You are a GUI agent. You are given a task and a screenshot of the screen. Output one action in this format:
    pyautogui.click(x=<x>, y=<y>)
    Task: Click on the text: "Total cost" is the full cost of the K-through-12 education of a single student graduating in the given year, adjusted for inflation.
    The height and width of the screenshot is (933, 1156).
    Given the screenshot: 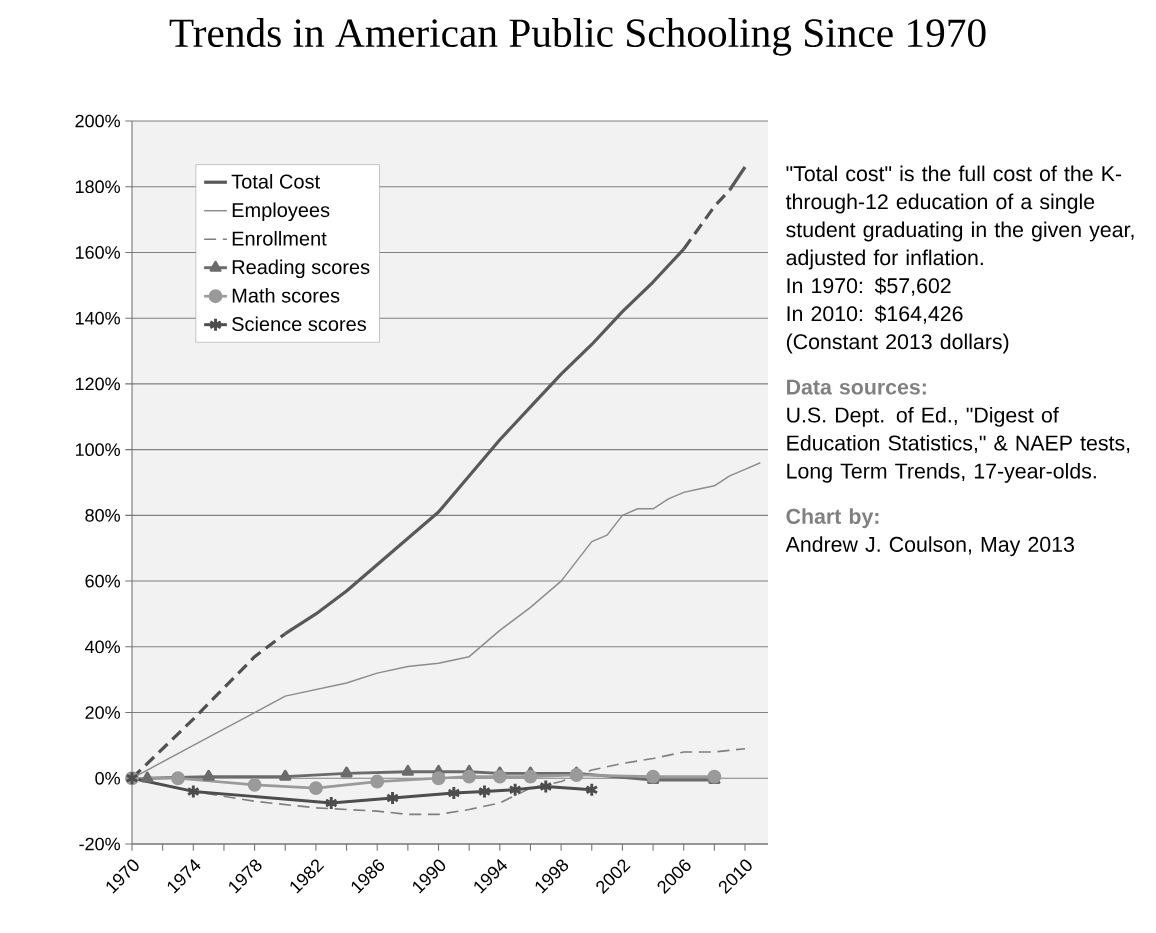 What is the action you would take?
    pyautogui.click(x=959, y=217)
    